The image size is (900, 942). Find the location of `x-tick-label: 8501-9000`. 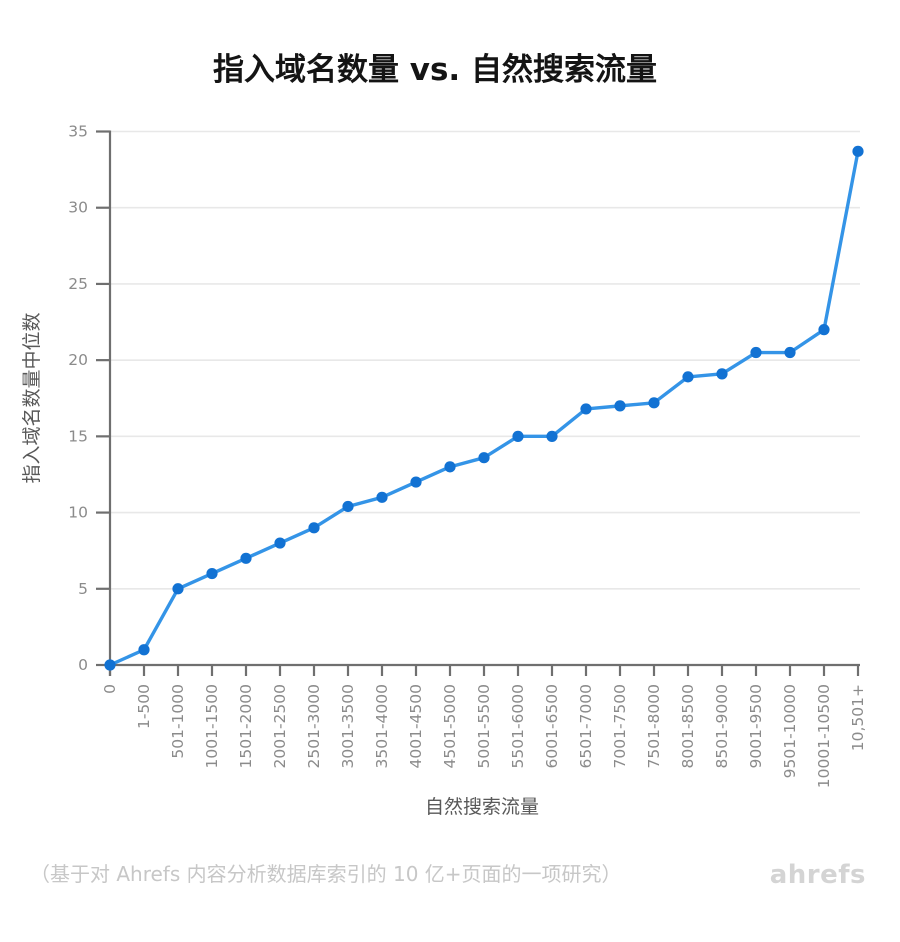

x-tick-label: 8501-9000 is located at coordinates (722, 726).